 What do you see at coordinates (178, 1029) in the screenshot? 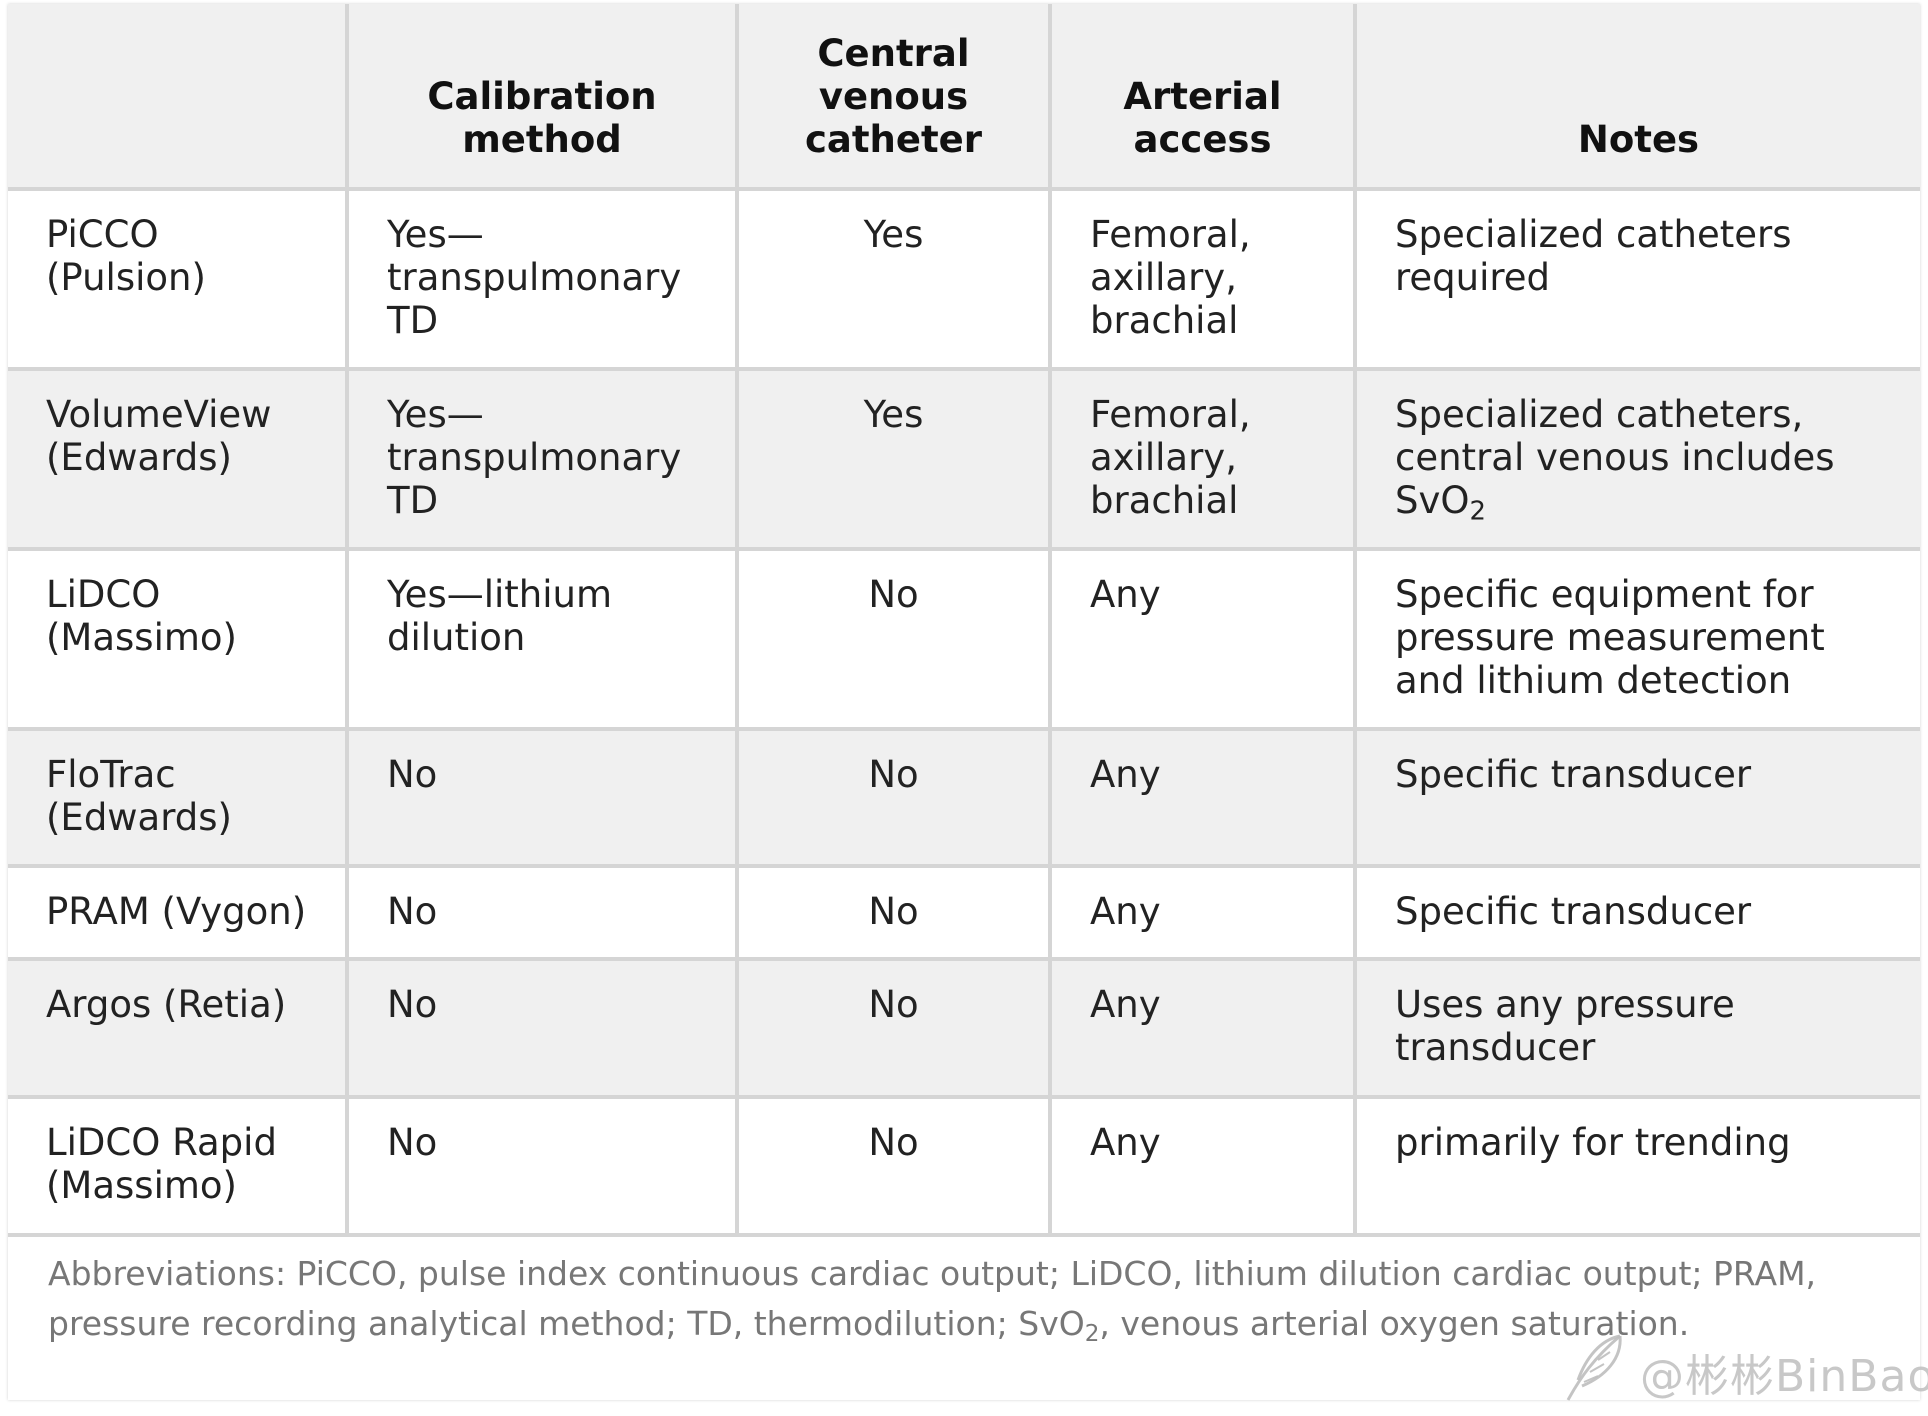
I see `cell-device: Argos (Retia)` at bounding box center [178, 1029].